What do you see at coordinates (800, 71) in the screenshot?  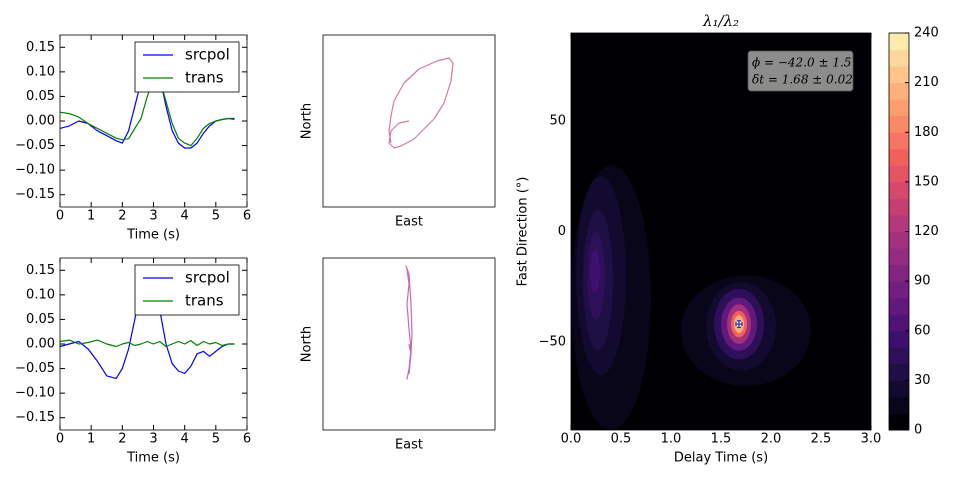 I see `annotation-box` at bounding box center [800, 71].